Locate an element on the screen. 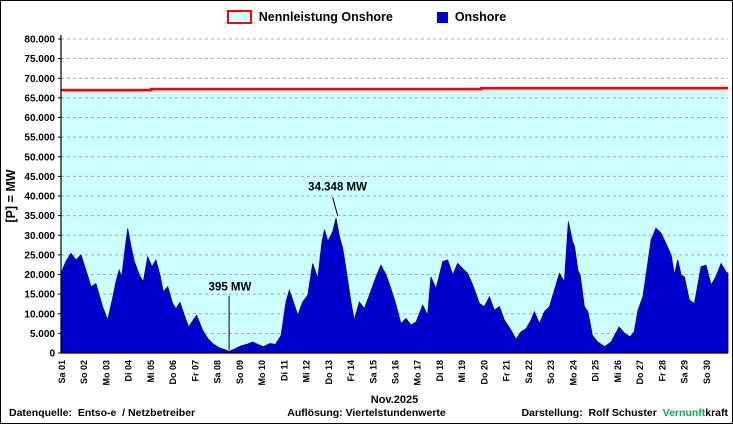  x-tick-label: Mi 19 is located at coordinates (462, 371).